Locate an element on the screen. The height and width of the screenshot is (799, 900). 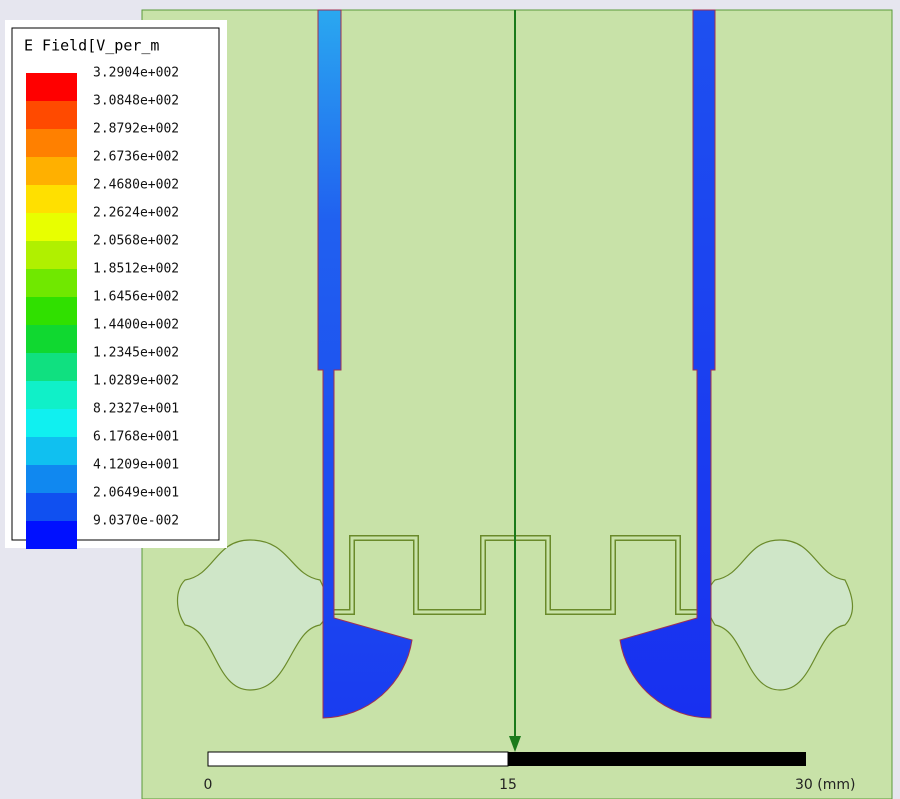
scale-label: 0 is located at coordinates (208, 785).